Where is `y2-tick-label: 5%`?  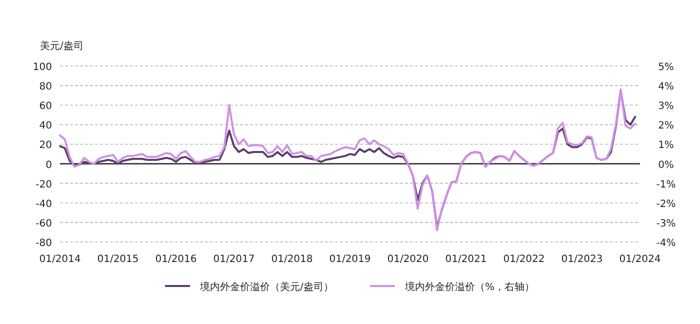 y2-tick-label: 5% is located at coordinates (666, 67).